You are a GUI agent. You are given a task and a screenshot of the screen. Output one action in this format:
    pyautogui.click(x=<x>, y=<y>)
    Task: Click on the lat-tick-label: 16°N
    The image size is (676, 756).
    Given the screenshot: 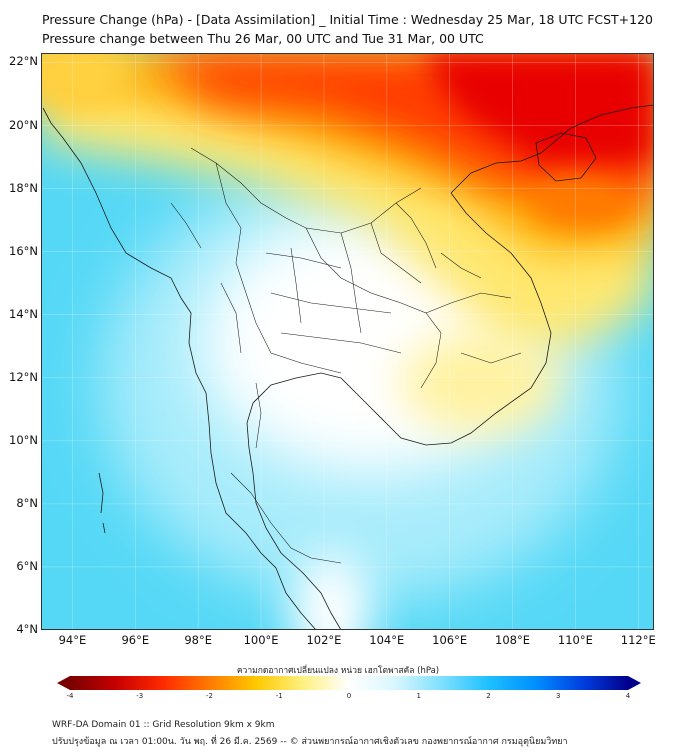 What is the action you would take?
    pyautogui.click(x=23, y=250)
    